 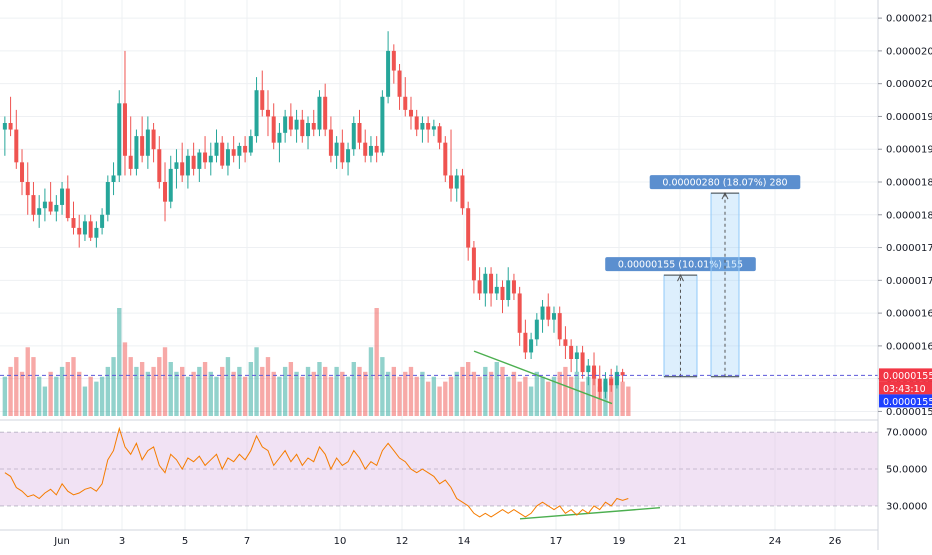 I want to click on price-tick-label: 0.00001600, so click(x=909, y=346).